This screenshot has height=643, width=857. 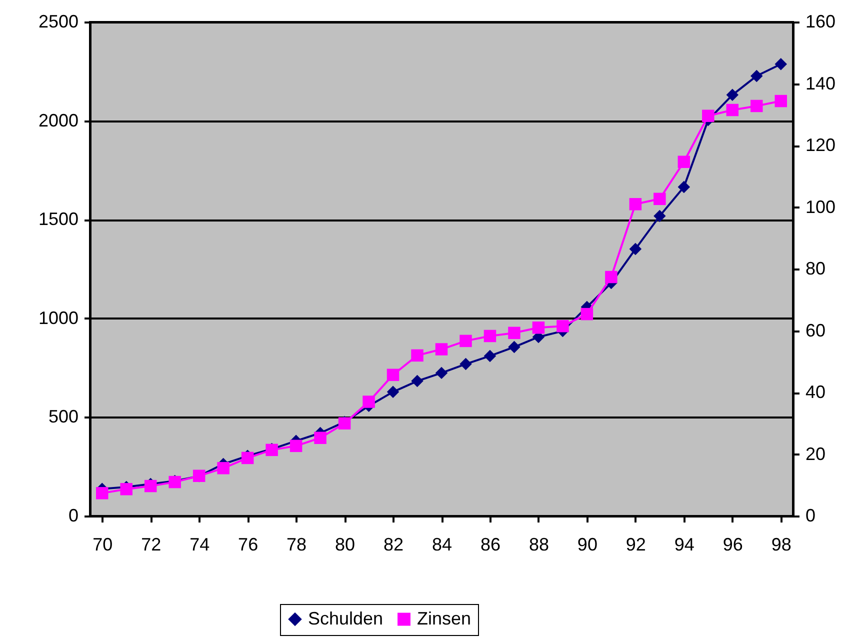 I want to click on y2-tick-label: 20, so click(x=816, y=454).